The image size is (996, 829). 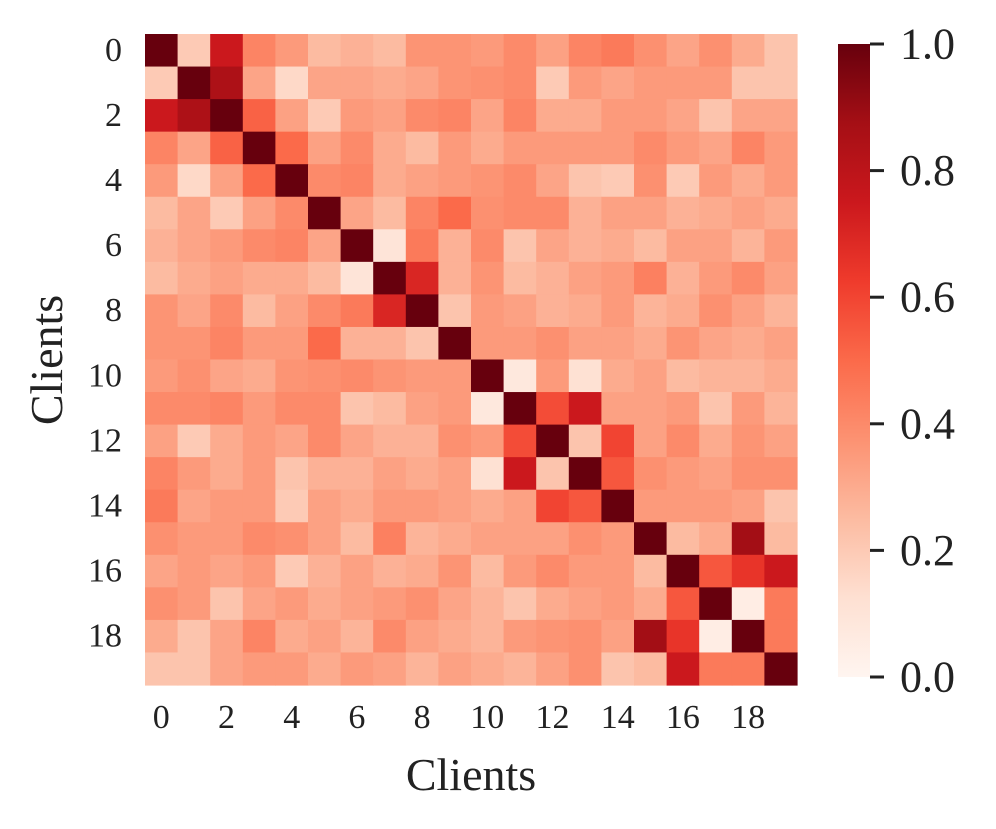 I want to click on x-tick-label: 16, so click(x=683, y=717).